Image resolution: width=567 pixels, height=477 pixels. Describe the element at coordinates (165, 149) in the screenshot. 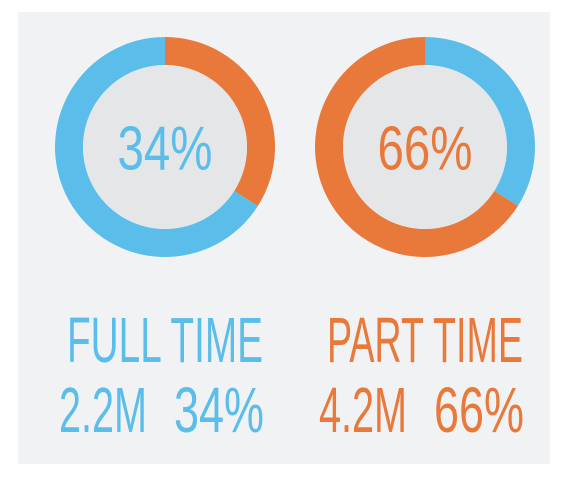

I see `center-label: 34%` at that location.